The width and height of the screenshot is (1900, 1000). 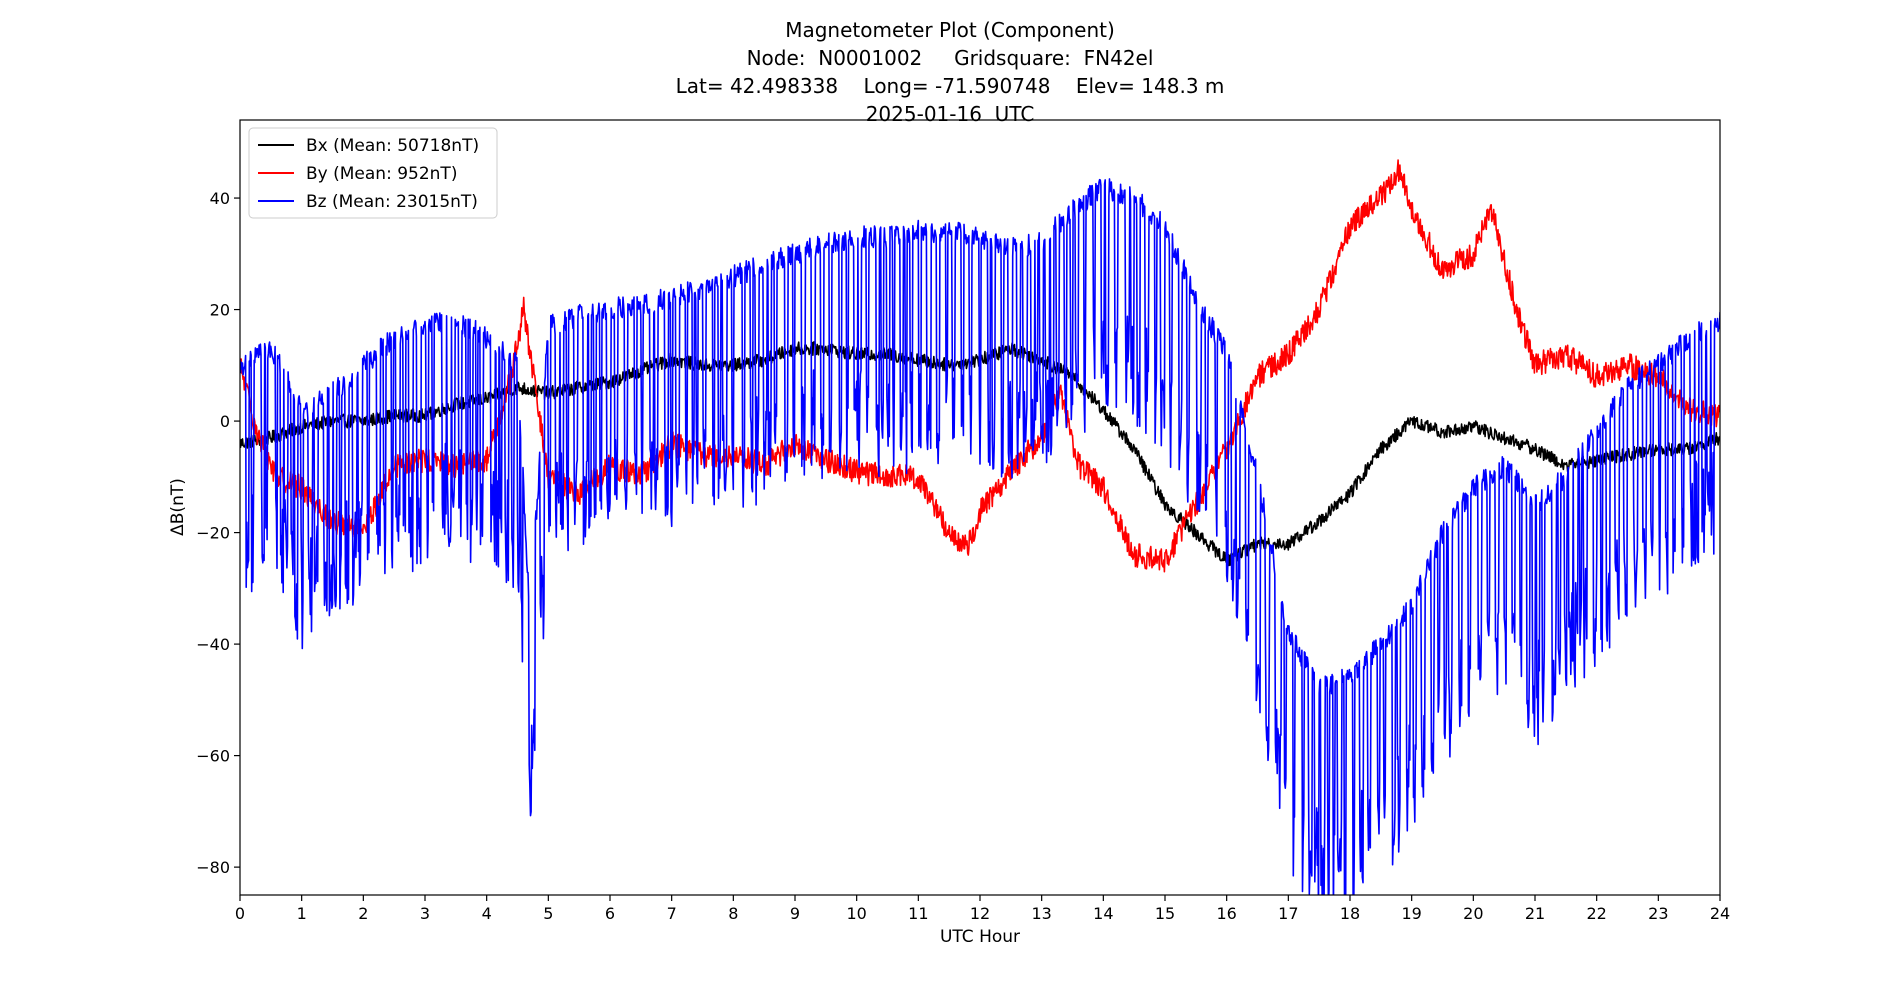 I want to click on y-axis: −80 −60 −40 −20 0 20 40, so click(x=218, y=533).